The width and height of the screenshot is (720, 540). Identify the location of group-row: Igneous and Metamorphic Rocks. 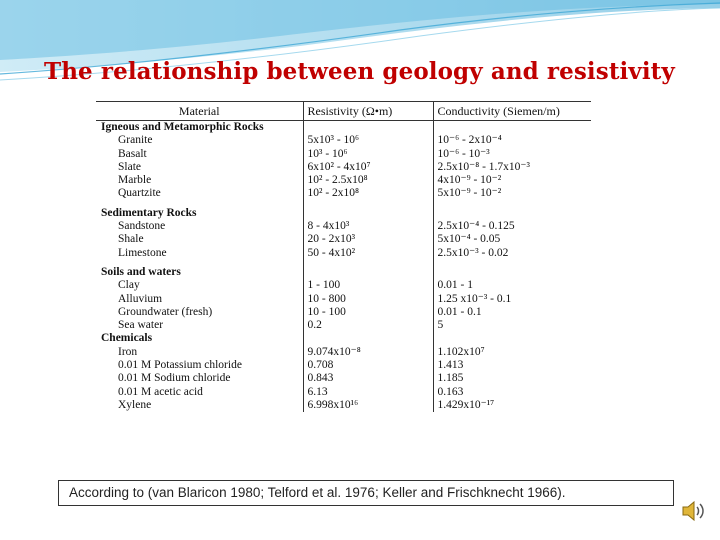
(343, 127).